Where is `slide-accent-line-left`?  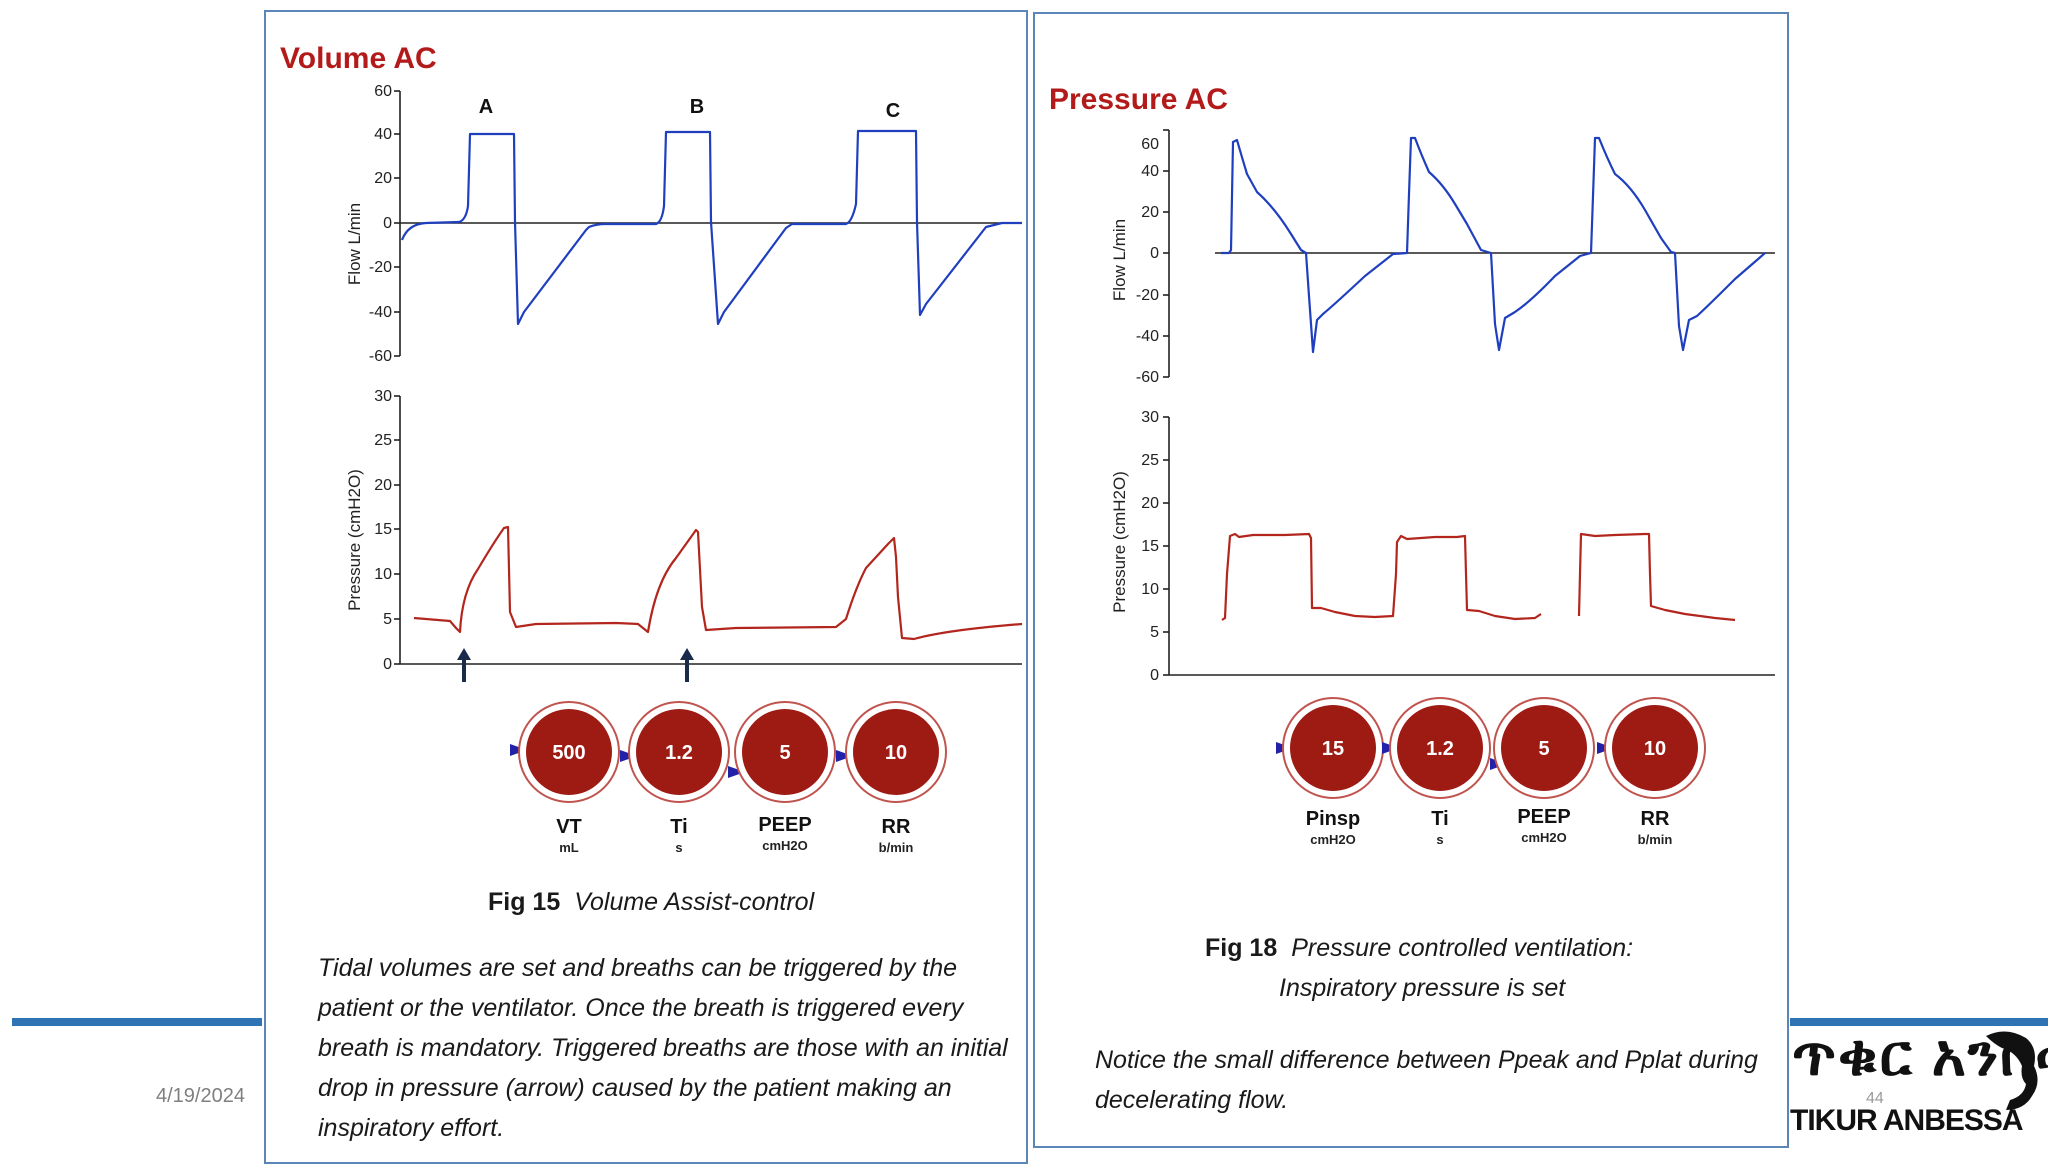 slide-accent-line-left is located at coordinates (137, 1022).